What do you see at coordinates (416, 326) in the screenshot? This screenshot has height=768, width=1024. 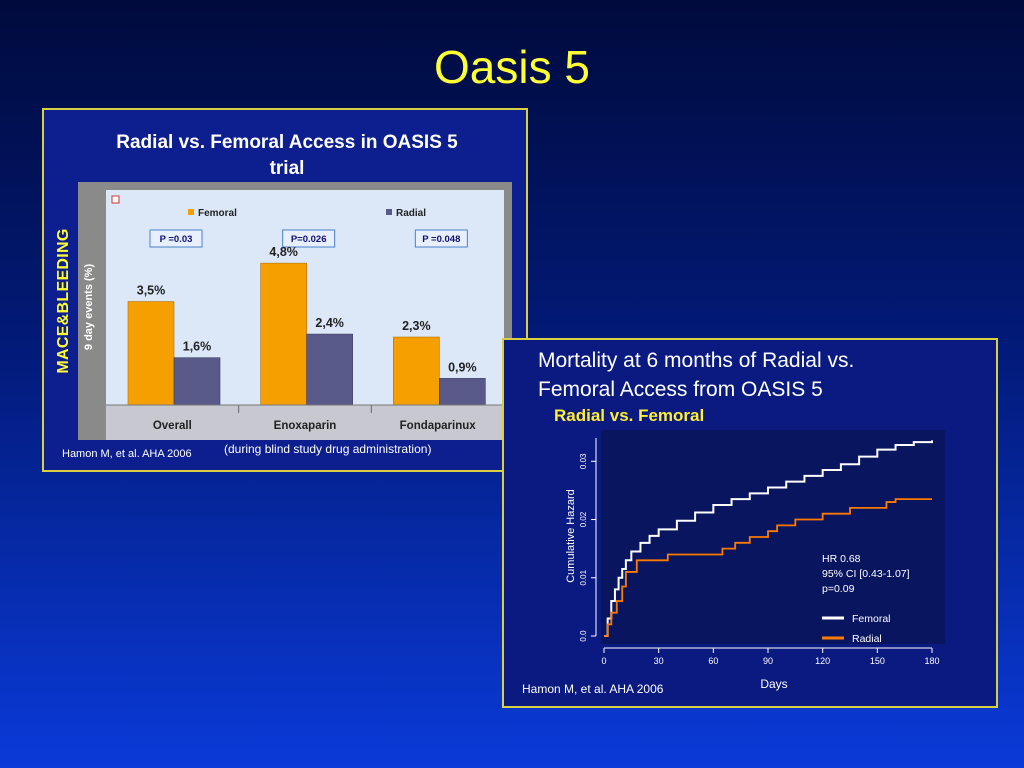 I see `data-label: 2,3%` at bounding box center [416, 326].